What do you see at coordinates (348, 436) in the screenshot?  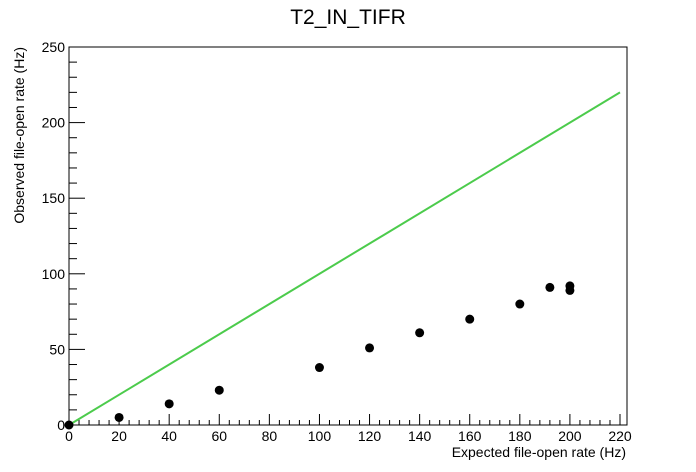 I see `x-axis-tick-labels: 0 20 40 60 80 100 120 140 160 180 200 220` at bounding box center [348, 436].